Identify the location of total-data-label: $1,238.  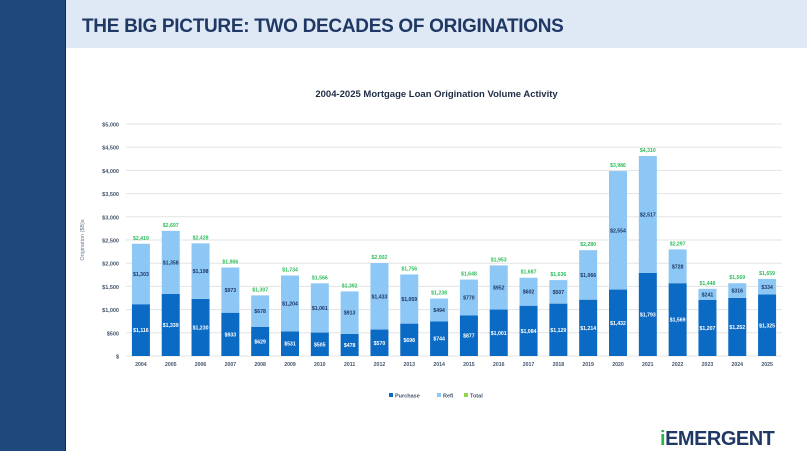
(439, 294).